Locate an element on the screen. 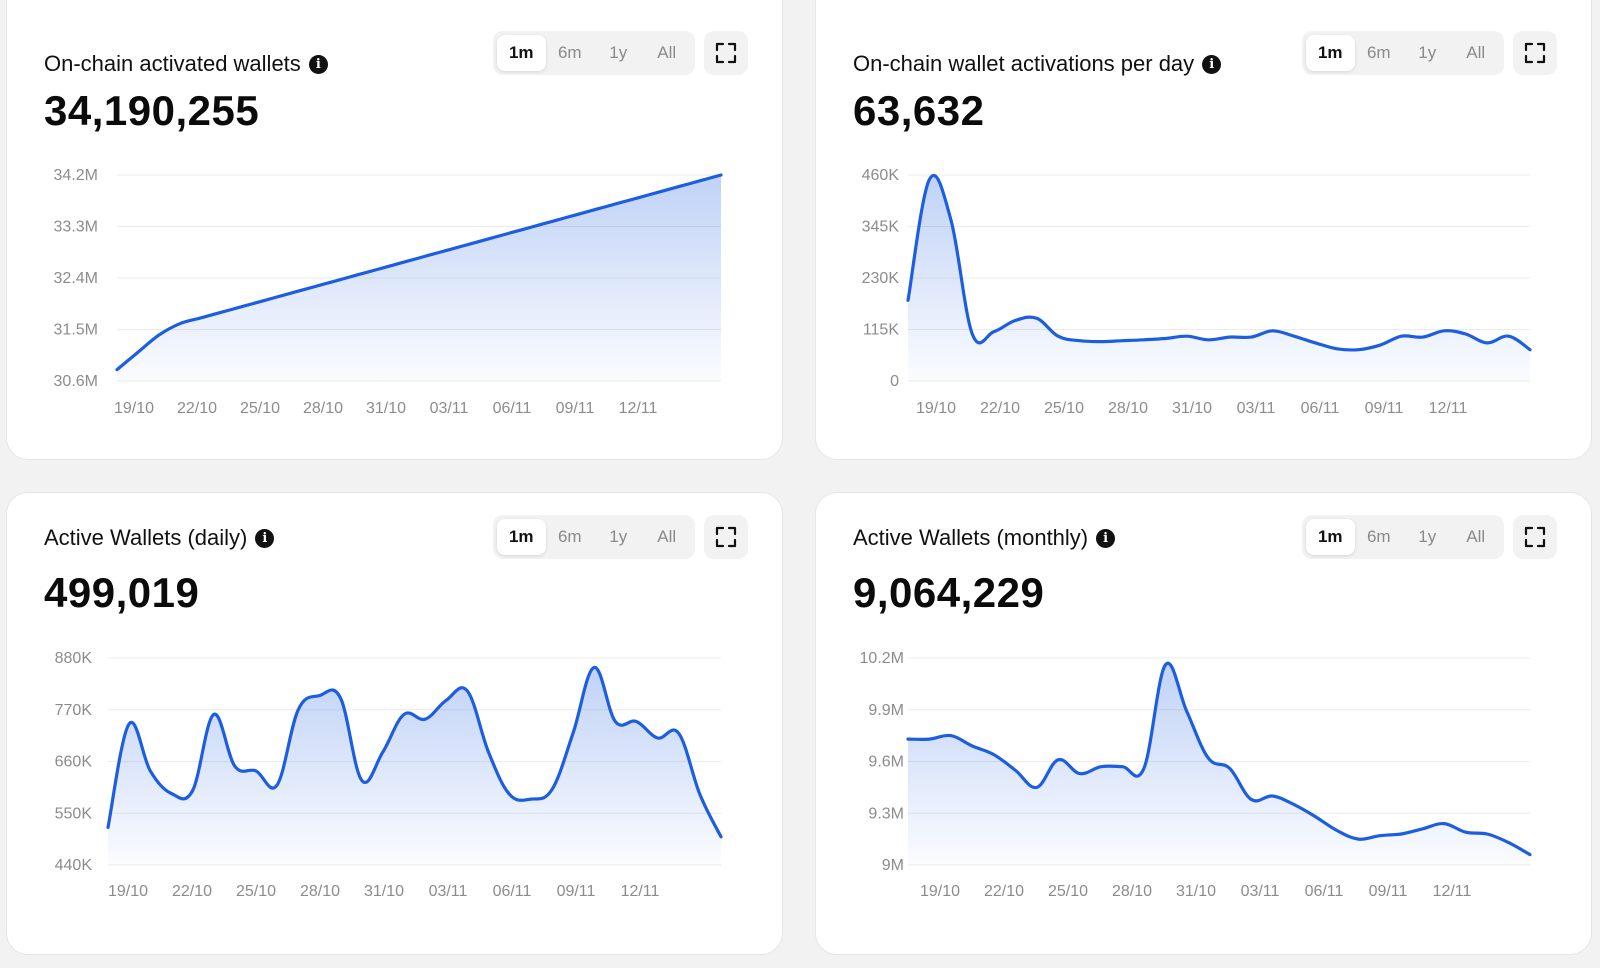 This screenshot has height=968, width=1600. series-line is located at coordinates (419, 272).